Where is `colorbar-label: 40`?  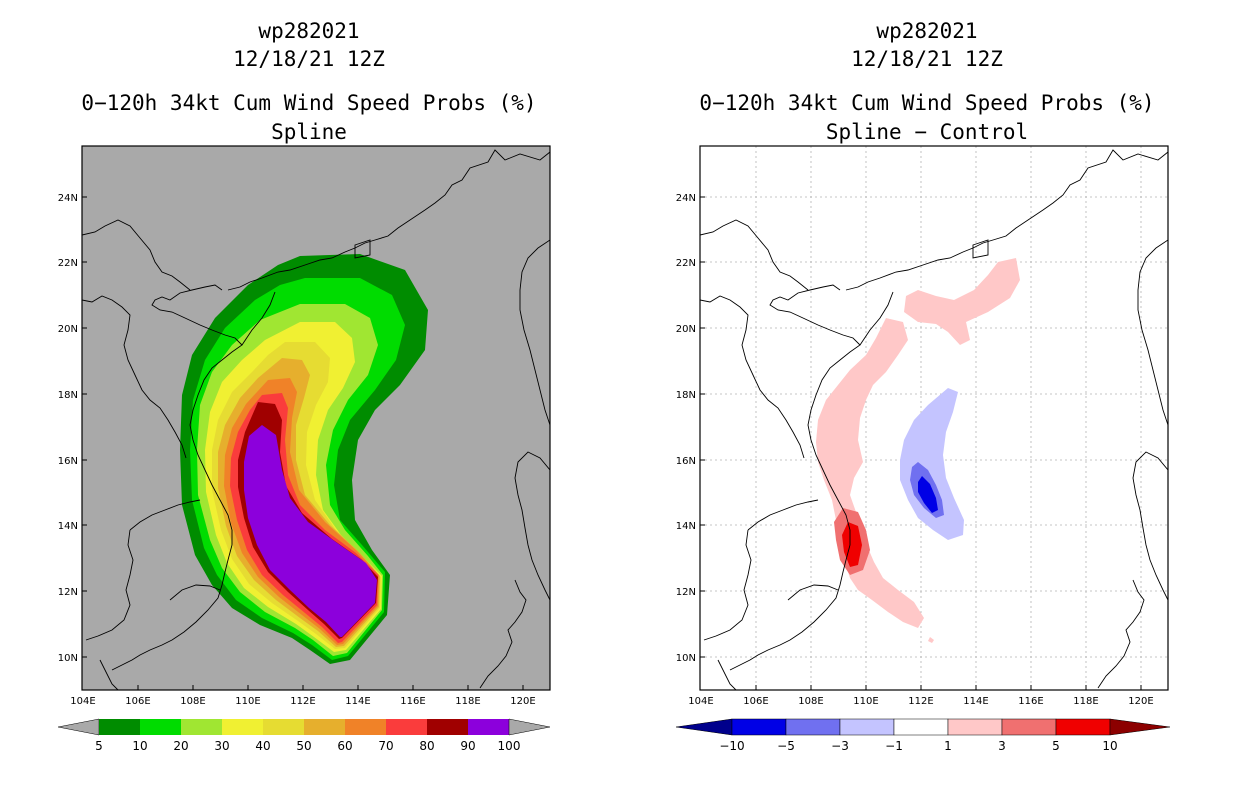
colorbar-label: 40 is located at coordinates (262, 746).